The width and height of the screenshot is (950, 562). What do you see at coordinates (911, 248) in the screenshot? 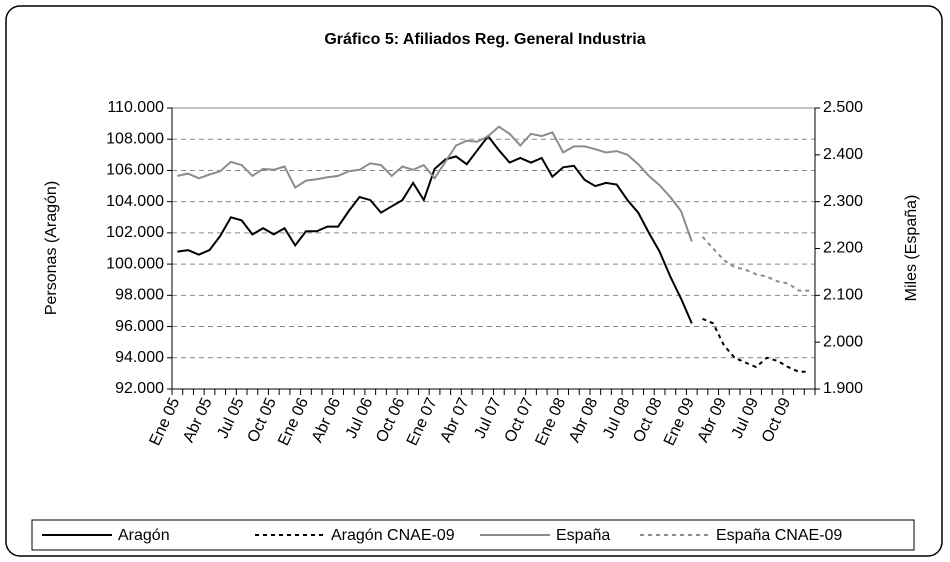
I see `y2-axis-title: Miles (España)` at bounding box center [911, 248].